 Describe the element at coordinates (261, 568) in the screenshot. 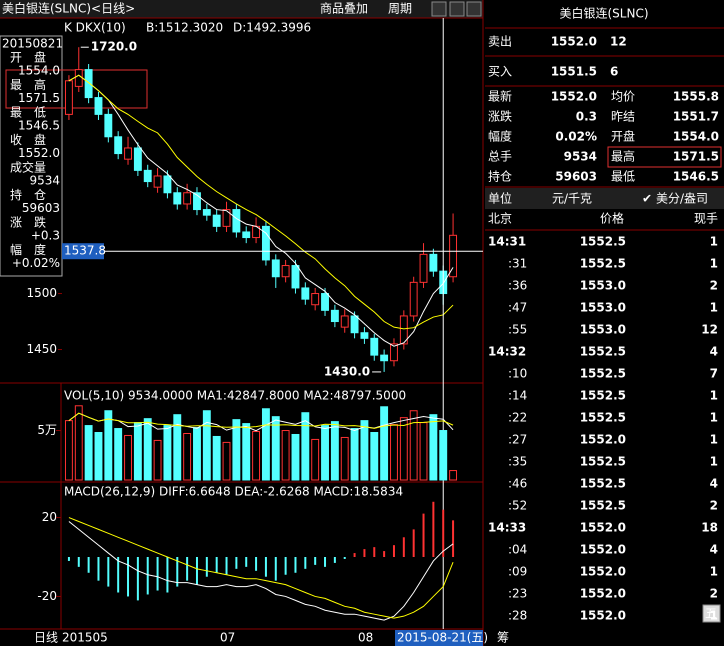

I see `macd-line` at that location.